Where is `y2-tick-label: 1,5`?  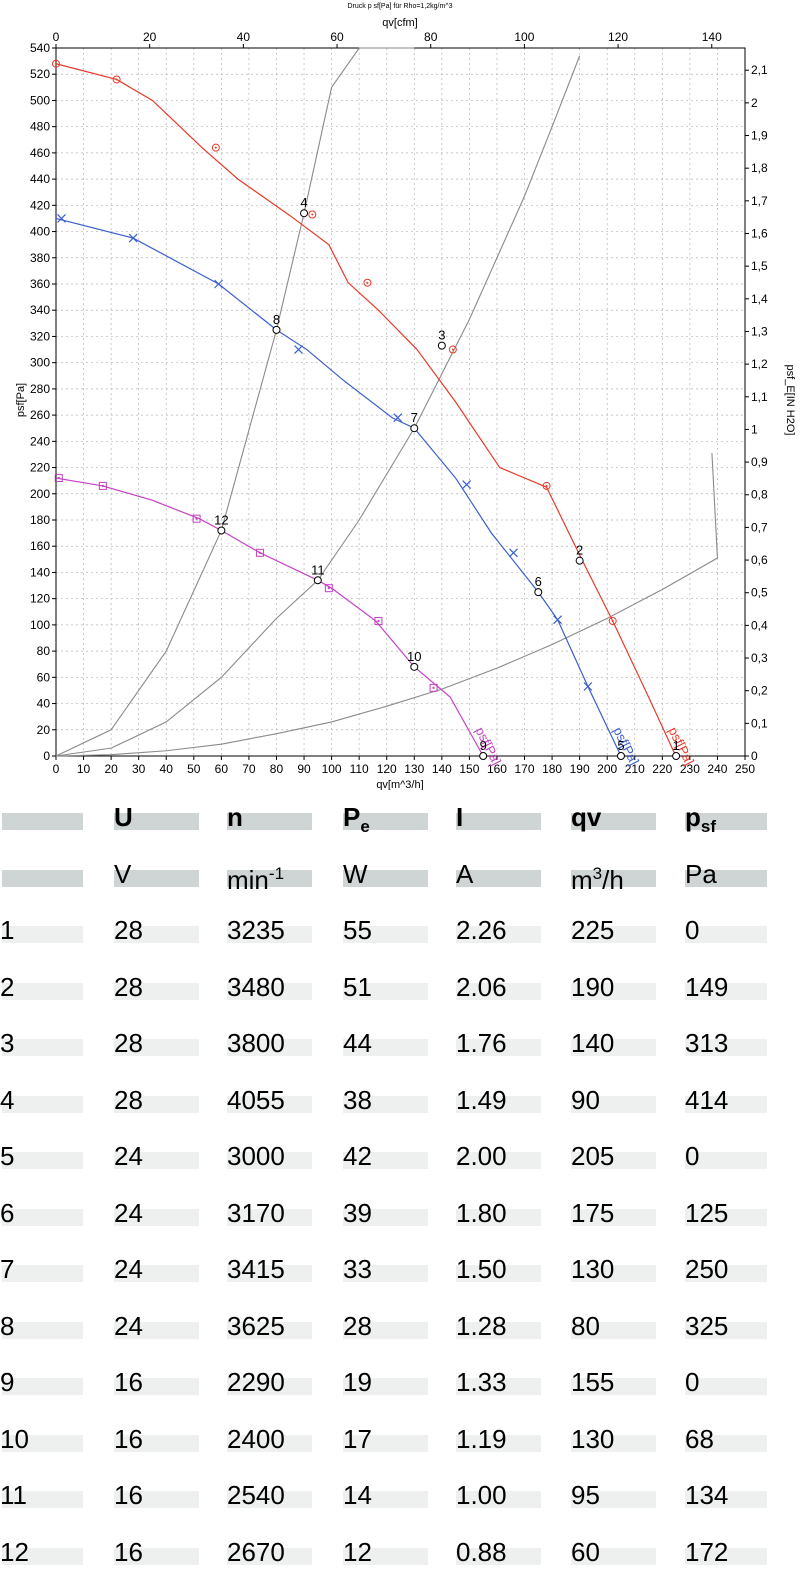
y2-tick-label: 1,5 is located at coordinates (759, 266).